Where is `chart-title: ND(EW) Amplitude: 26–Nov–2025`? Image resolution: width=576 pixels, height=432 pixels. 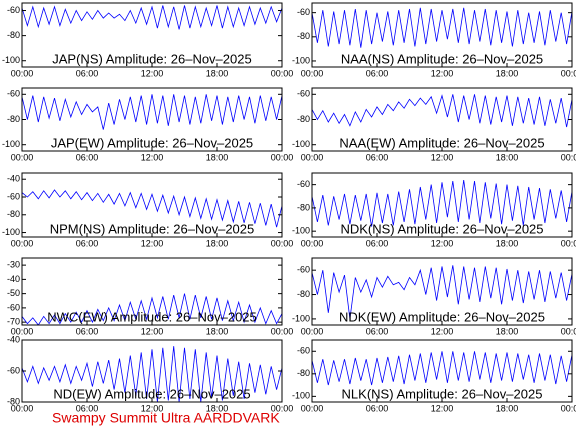 chart-title: ND(EW) Amplitude: 26–Nov–2025 is located at coordinates (151, 393).